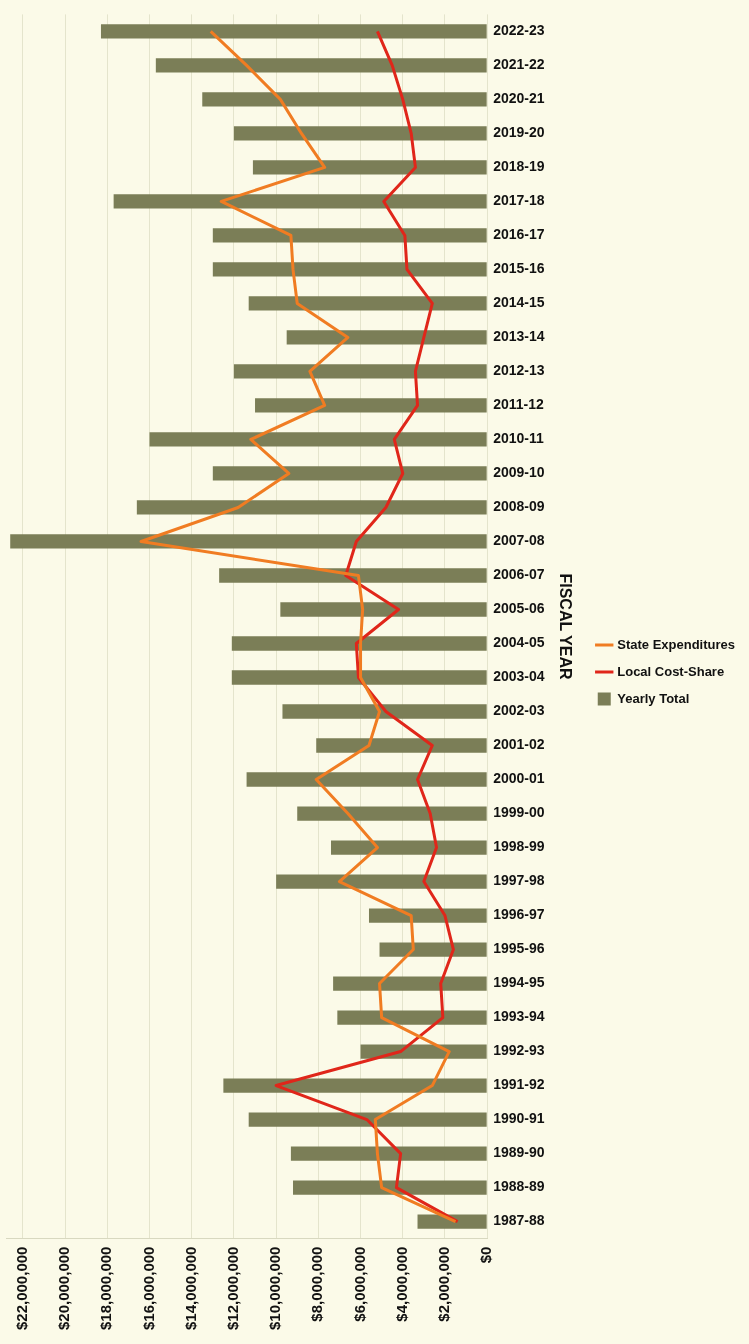  Describe the element at coordinates (519, 914) in the screenshot. I see `y-tick-label: 1996-97` at that location.